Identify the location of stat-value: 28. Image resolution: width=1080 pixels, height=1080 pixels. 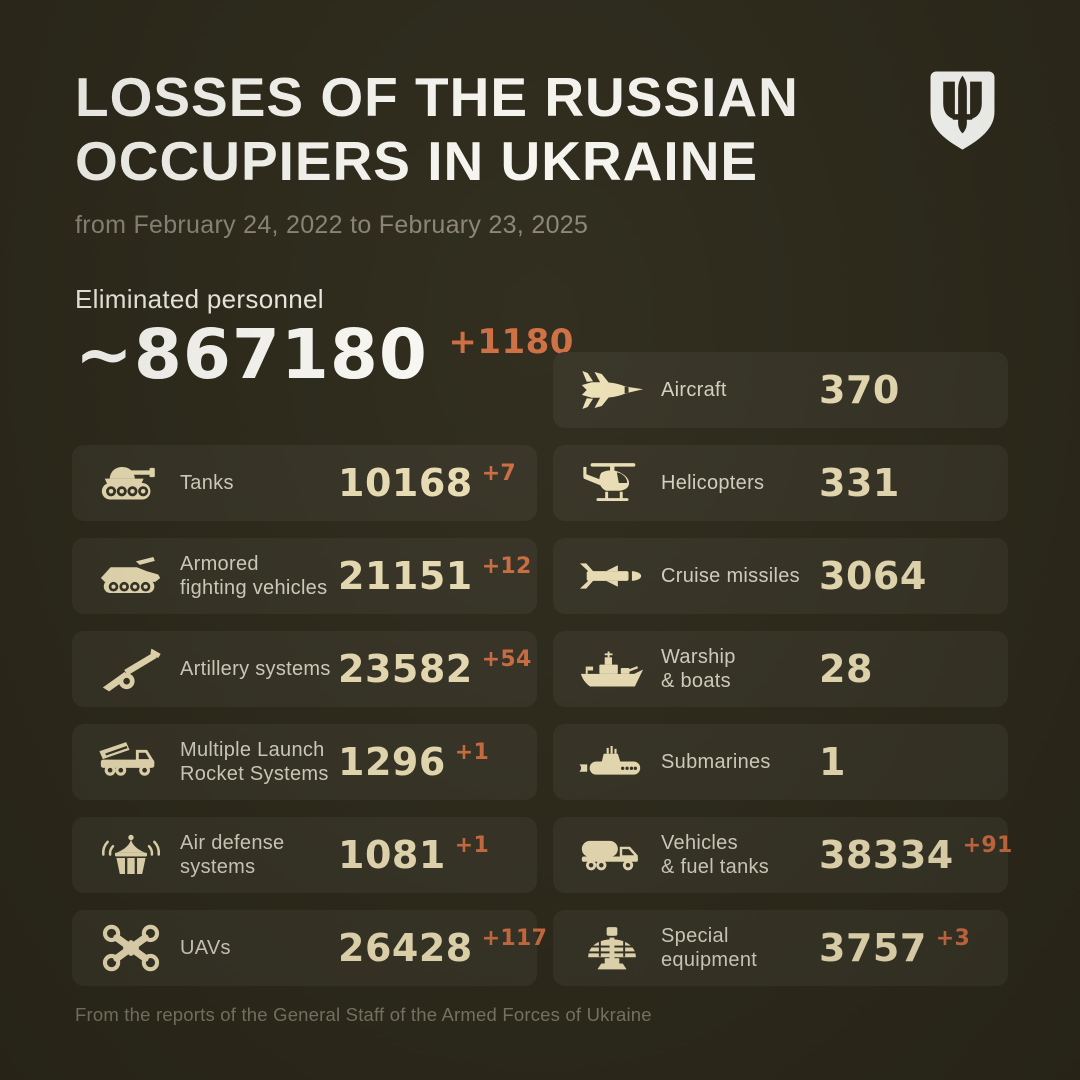
(846, 669).